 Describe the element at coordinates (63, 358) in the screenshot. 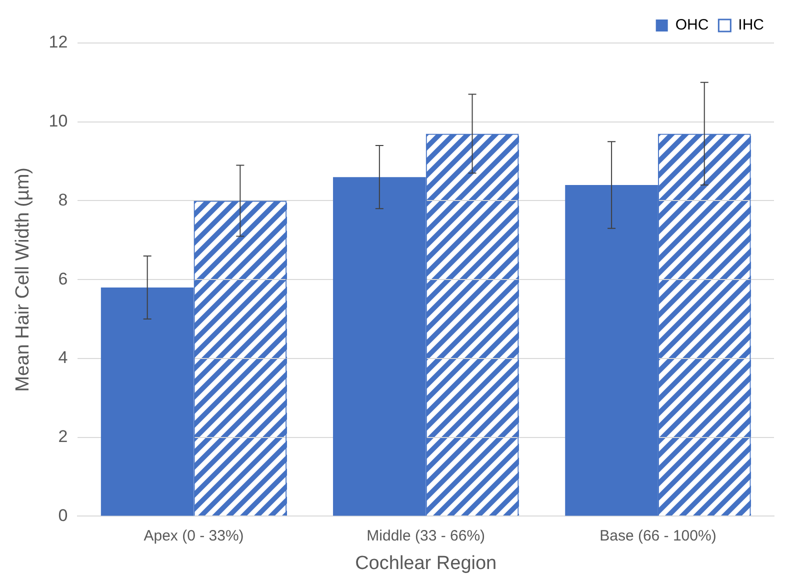

I see `y-tick-label: 4` at that location.